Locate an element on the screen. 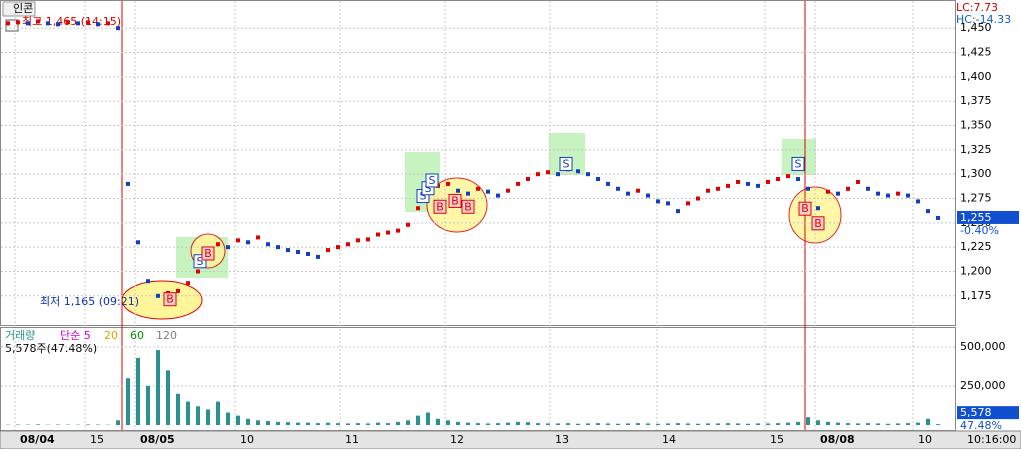 The height and width of the screenshot is (453, 1021). y2-tick-label: 500,000 is located at coordinates (983, 346).